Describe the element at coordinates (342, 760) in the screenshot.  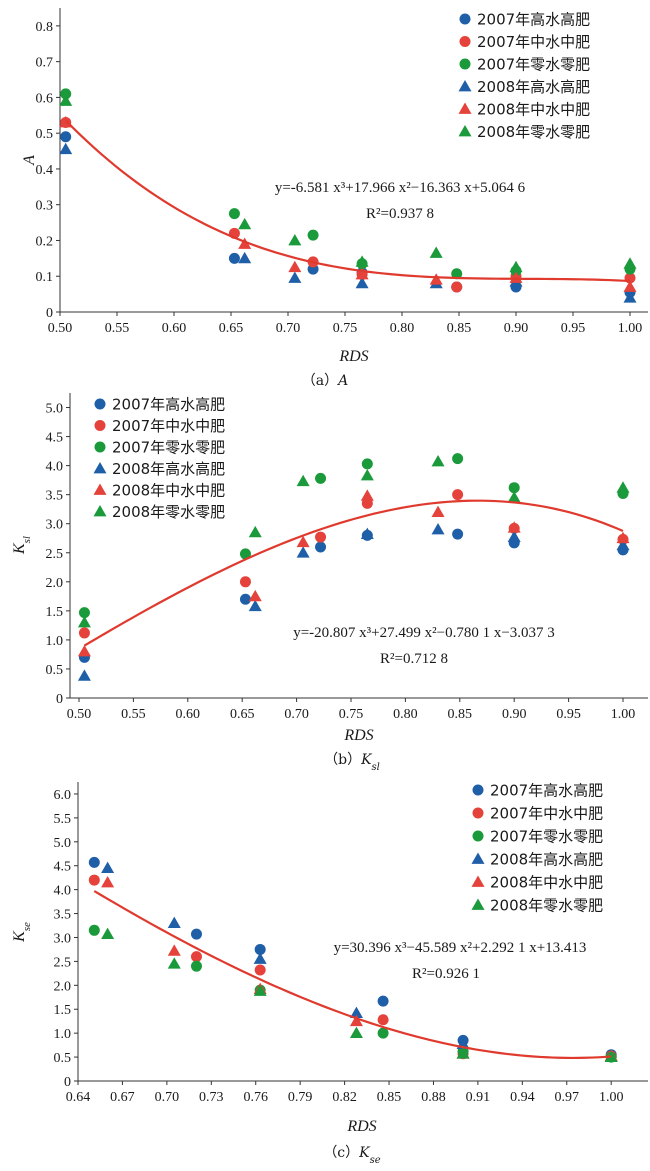
I see `panel-b-caption-prefix: （b）` at that location.